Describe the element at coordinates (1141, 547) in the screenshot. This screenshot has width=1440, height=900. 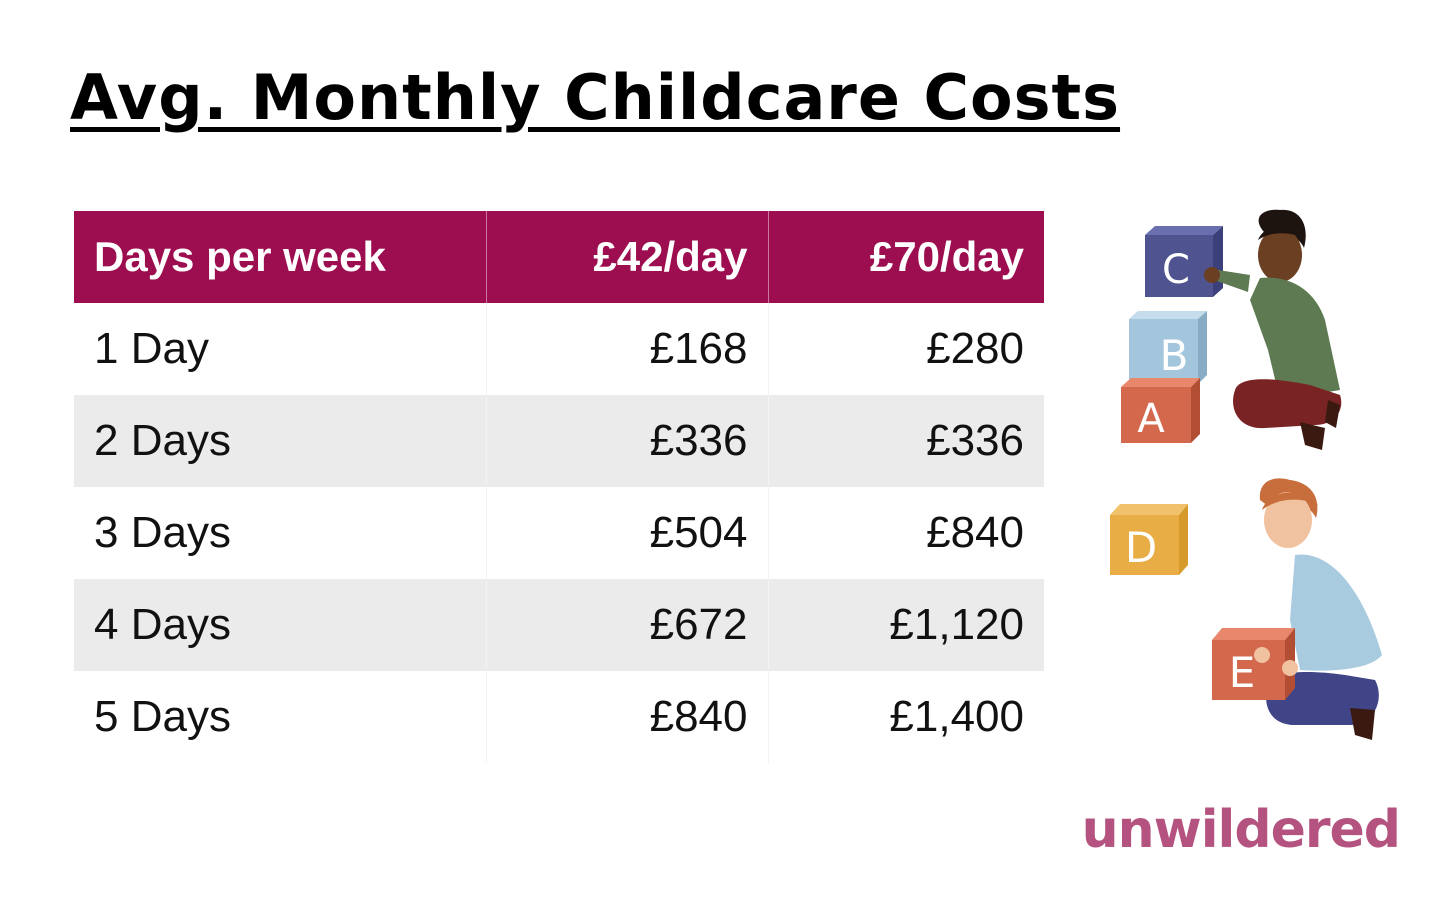
I see `block-letter: D` at that location.